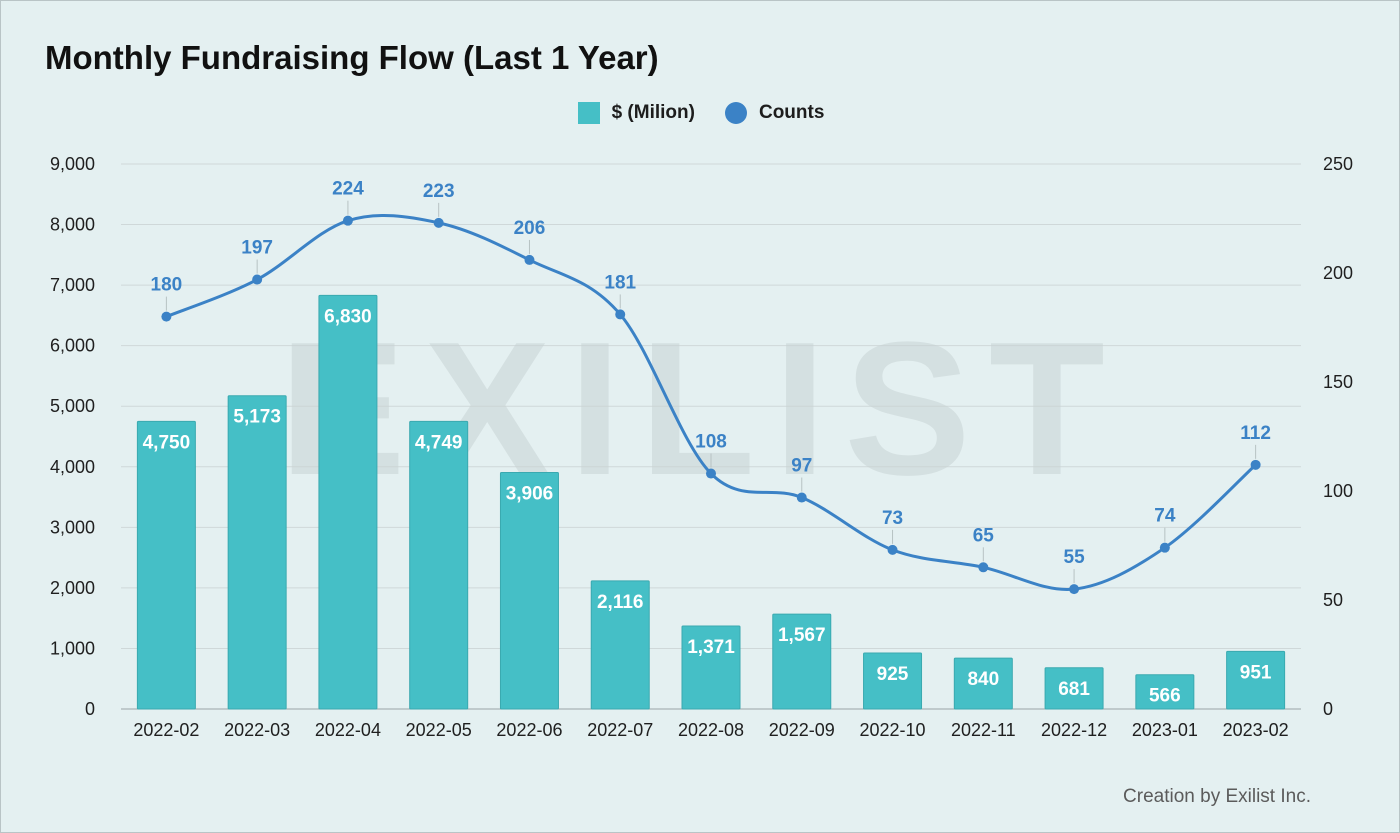  Describe the element at coordinates (1328, 709) in the screenshot. I see `y-right-tick-label: 0` at that location.